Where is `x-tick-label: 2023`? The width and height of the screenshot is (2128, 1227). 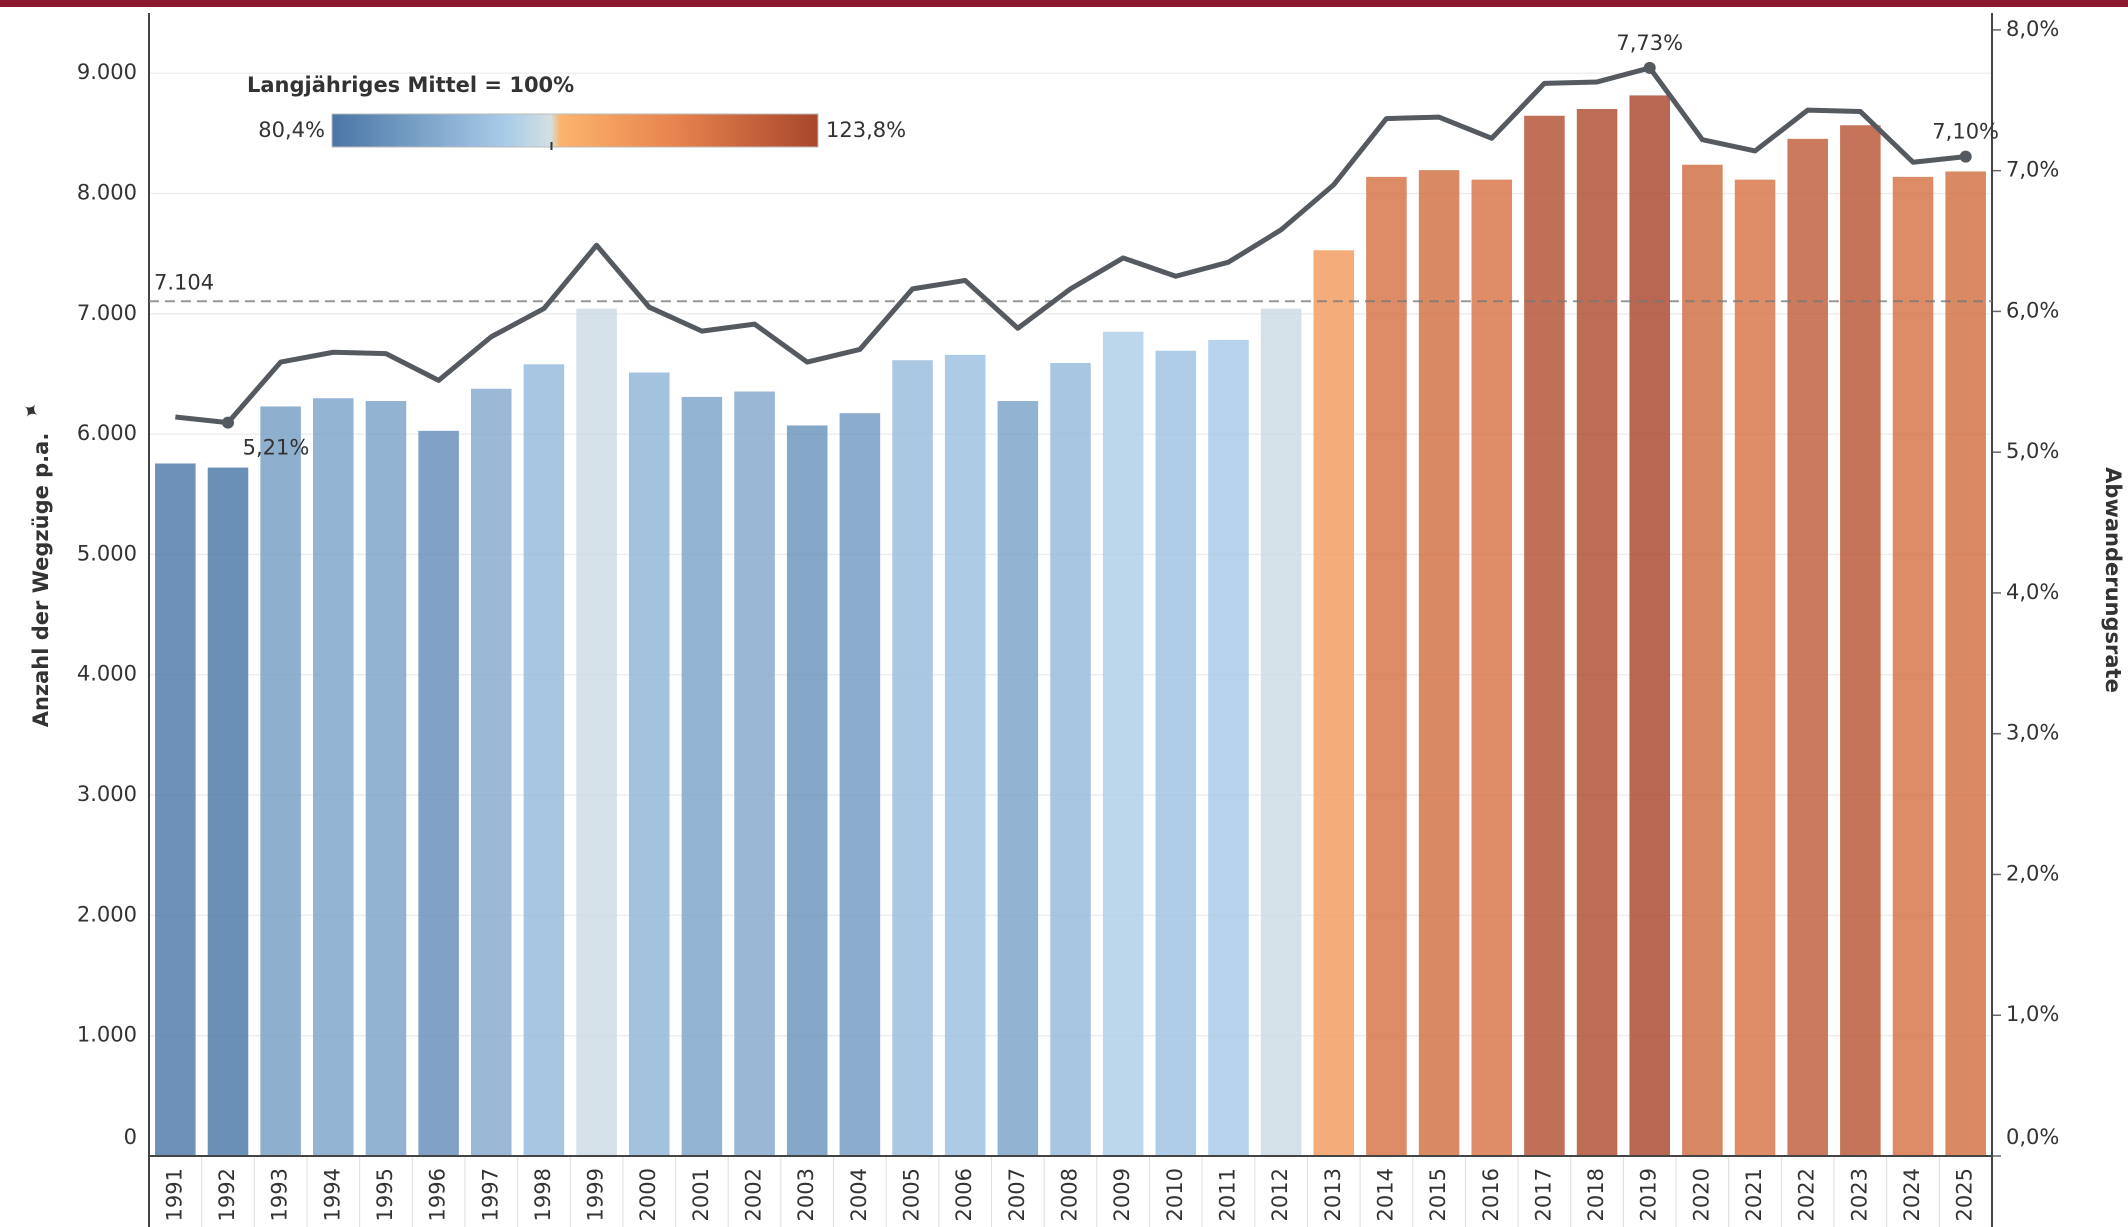
x-tick-label: 2023 is located at coordinates (1859, 1194).